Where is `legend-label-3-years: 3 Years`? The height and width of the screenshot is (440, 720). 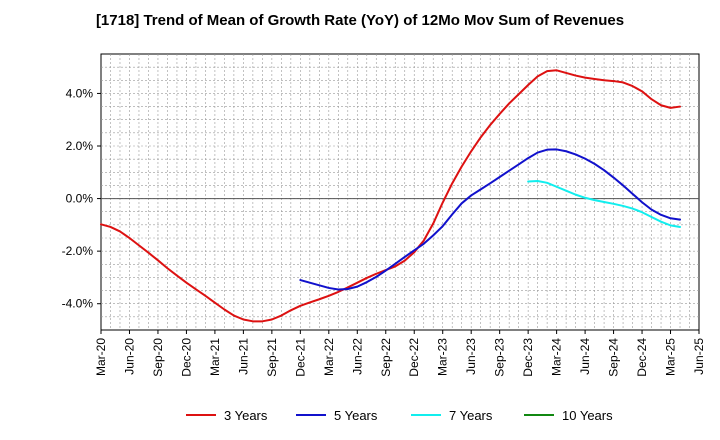
legend-label-3-years: 3 Years is located at coordinates (246, 415).